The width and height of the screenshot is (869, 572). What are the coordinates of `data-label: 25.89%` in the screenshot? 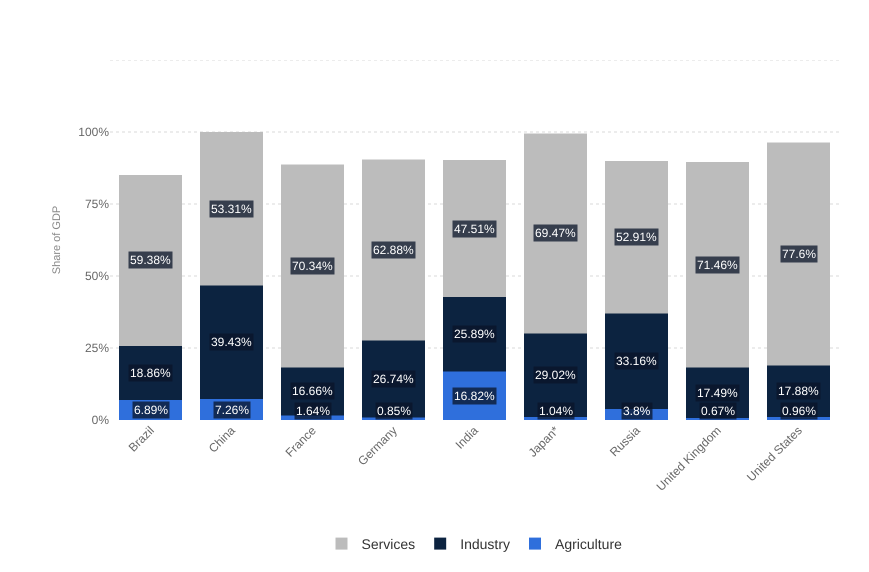 It's located at (475, 334).